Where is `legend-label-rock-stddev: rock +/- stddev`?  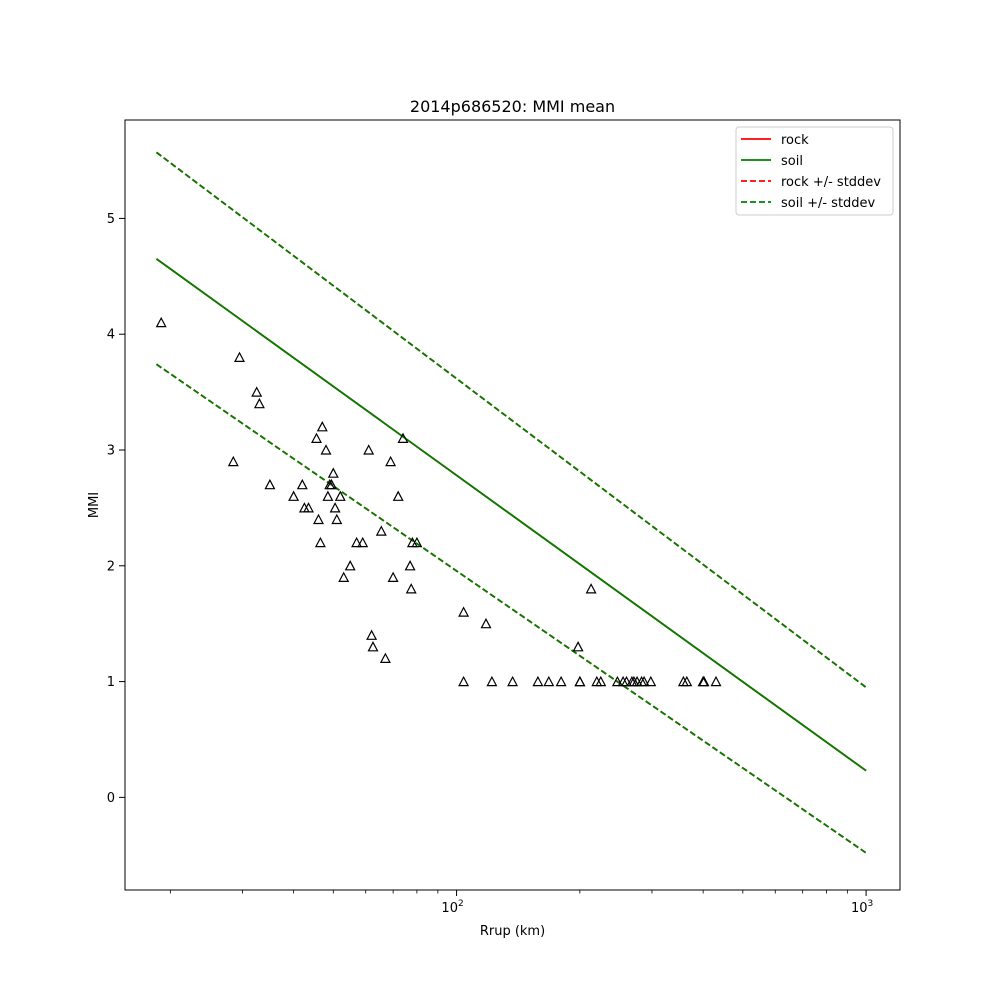
legend-label-rock-stddev: rock +/- stddev is located at coordinates (831, 182).